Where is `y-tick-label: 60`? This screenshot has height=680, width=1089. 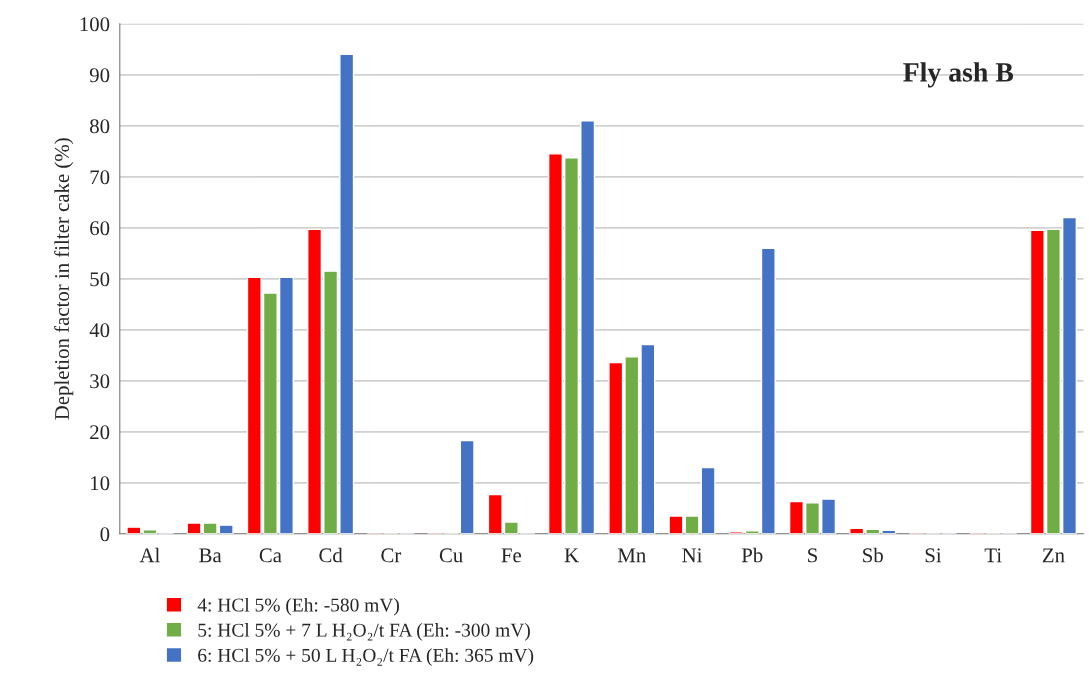 y-tick-label: 60 is located at coordinates (100, 228).